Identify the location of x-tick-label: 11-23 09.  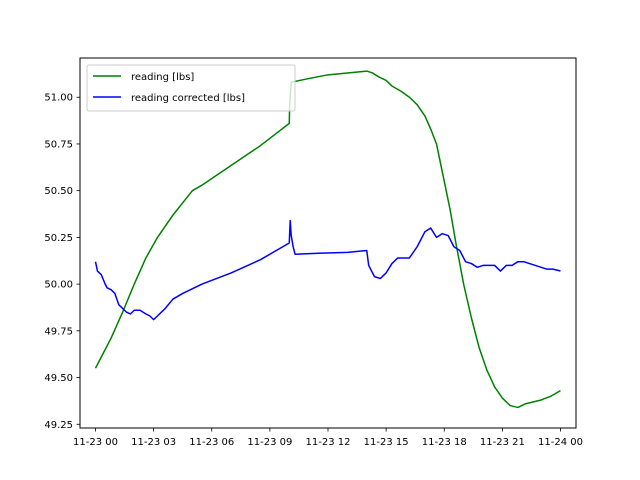
(269, 442).